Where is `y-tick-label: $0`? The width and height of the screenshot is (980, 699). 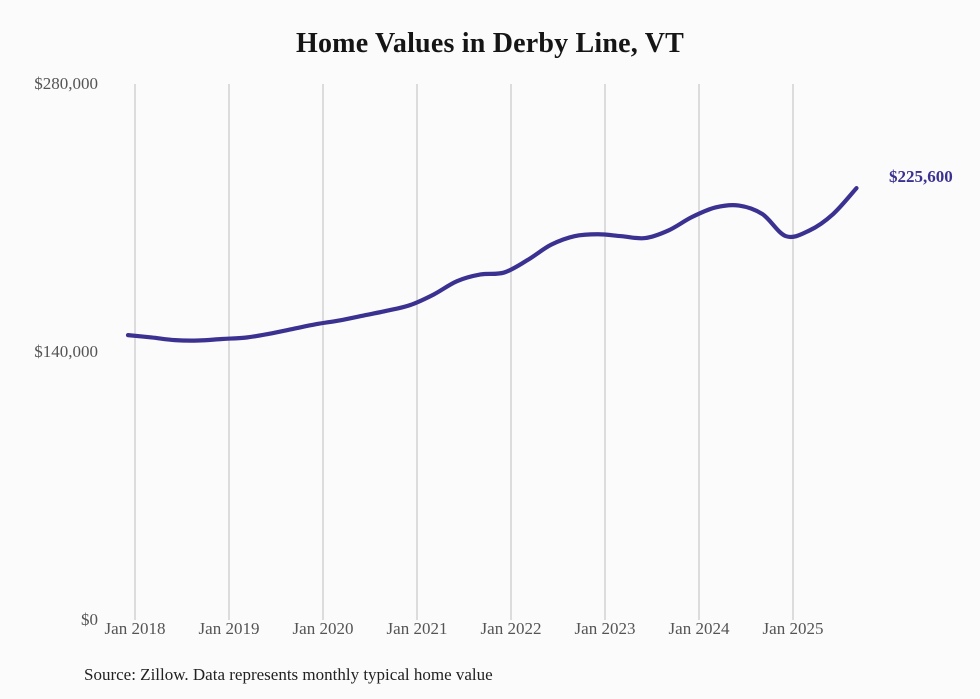 y-tick-label: $0 is located at coordinates (89, 619).